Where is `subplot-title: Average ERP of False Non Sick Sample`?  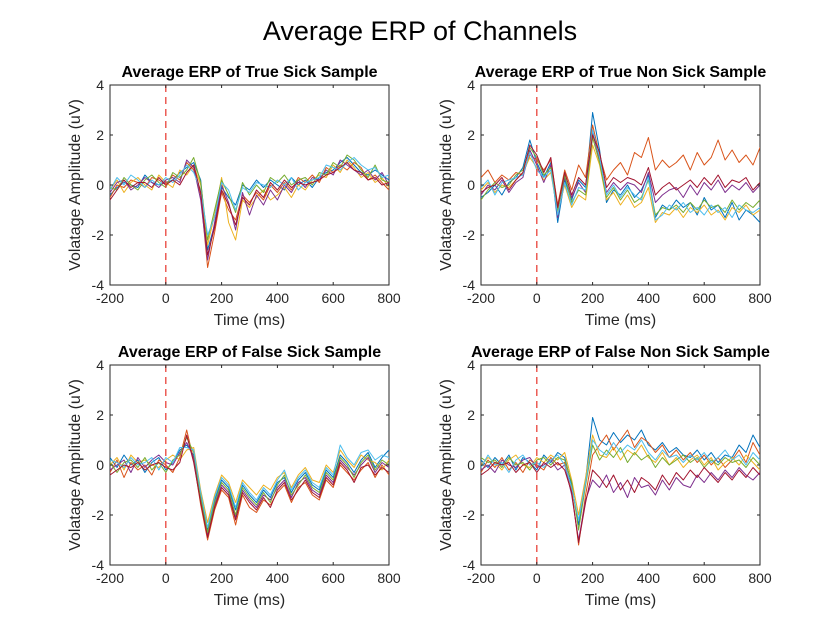 subplot-title: Average ERP of False Non Sick Sample is located at coordinates (620, 352).